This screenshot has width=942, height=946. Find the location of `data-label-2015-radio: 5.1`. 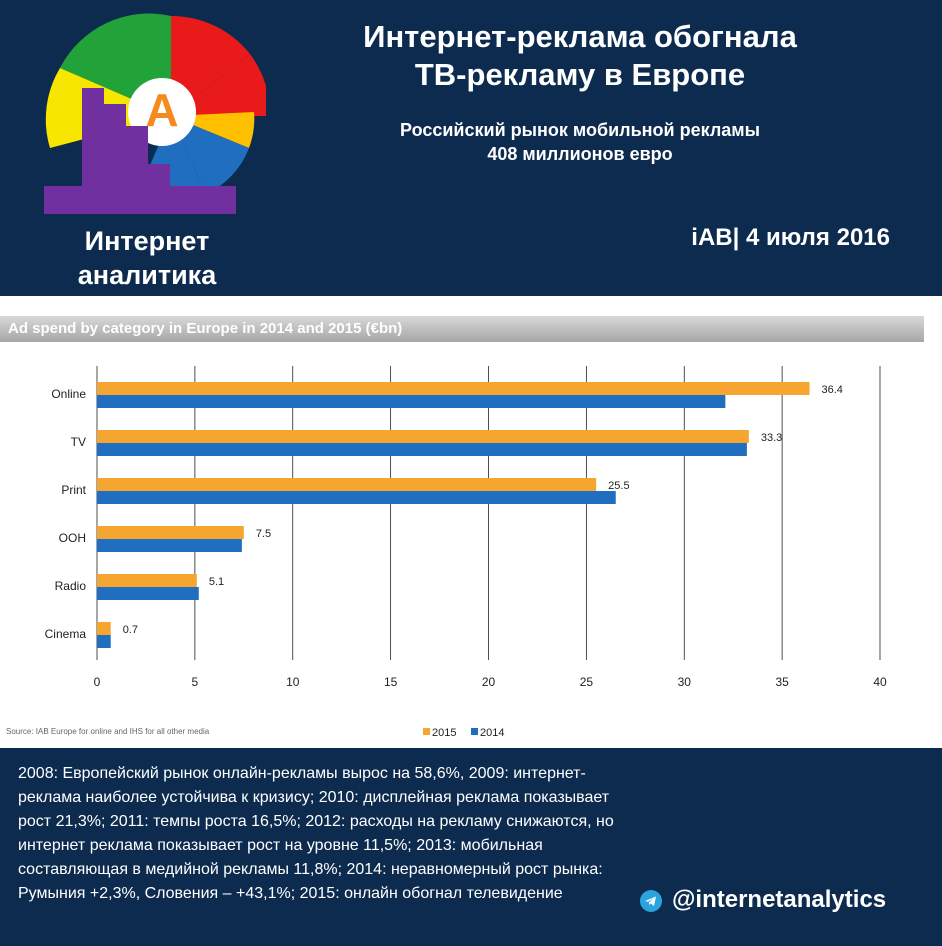

data-label-2015-radio: 5.1 is located at coordinates (216, 582).